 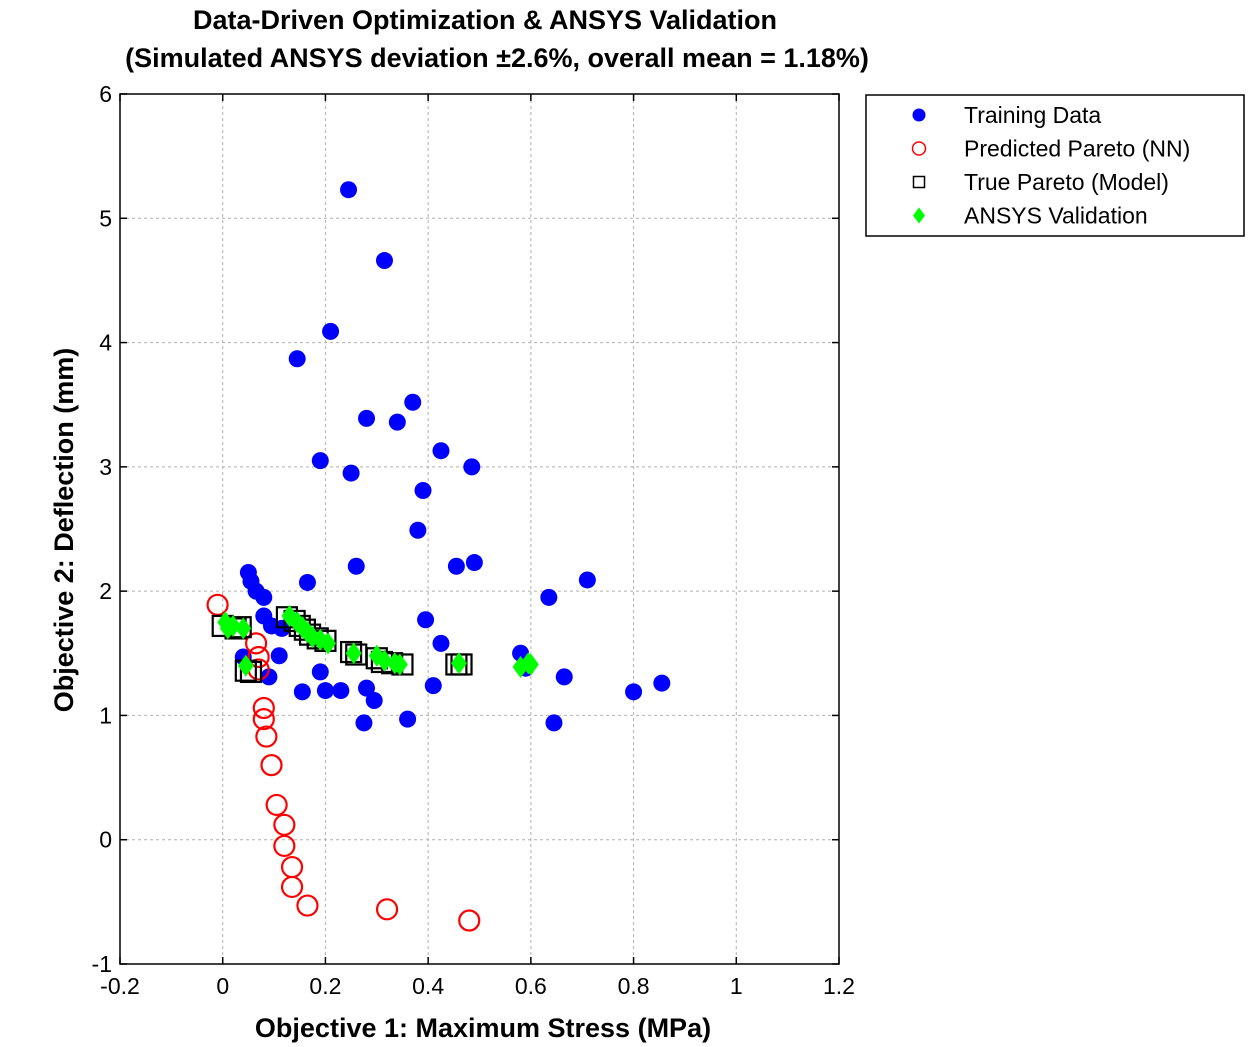 What do you see at coordinates (483, 1028) in the screenshot?
I see `x-axis-label: Objective 1: Maximum Stress (MPa)` at bounding box center [483, 1028].